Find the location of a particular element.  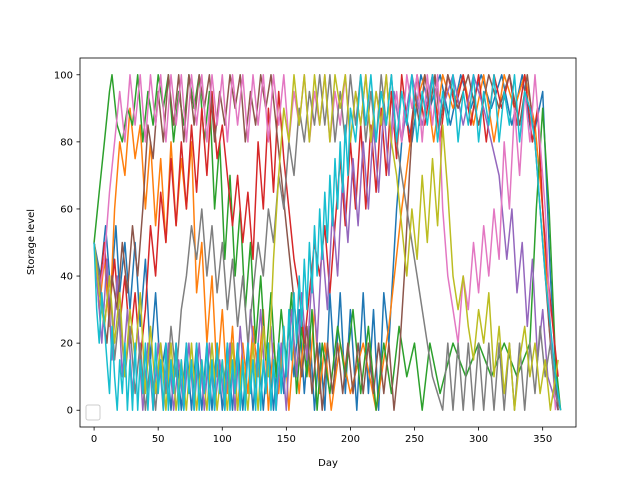

x-tick-label: 350 is located at coordinates (542, 439).